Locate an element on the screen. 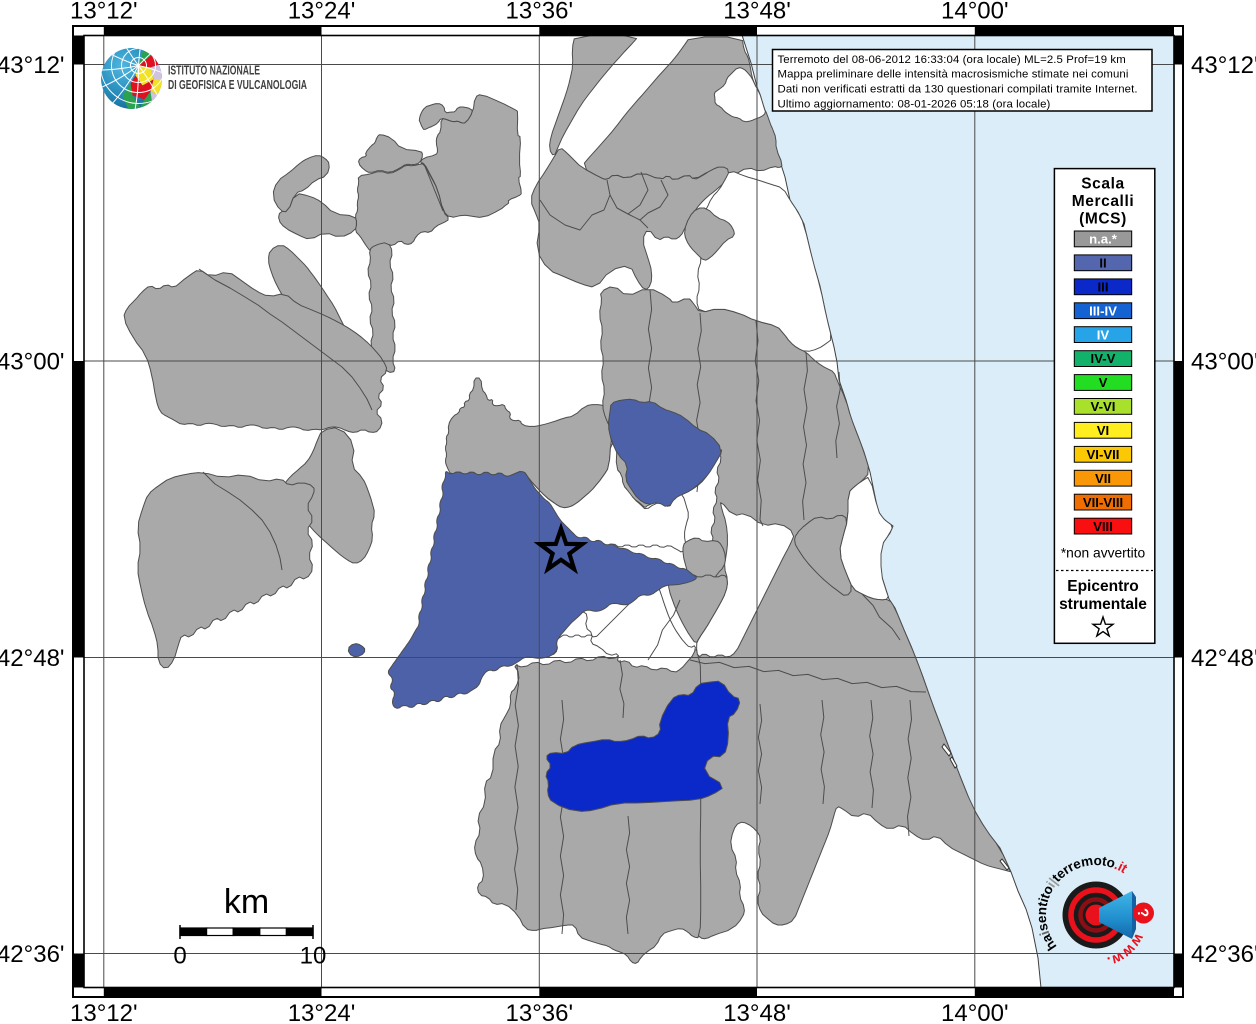 The image size is (1256, 1024). svg-text: IV-V is located at coordinates (1103, 358).